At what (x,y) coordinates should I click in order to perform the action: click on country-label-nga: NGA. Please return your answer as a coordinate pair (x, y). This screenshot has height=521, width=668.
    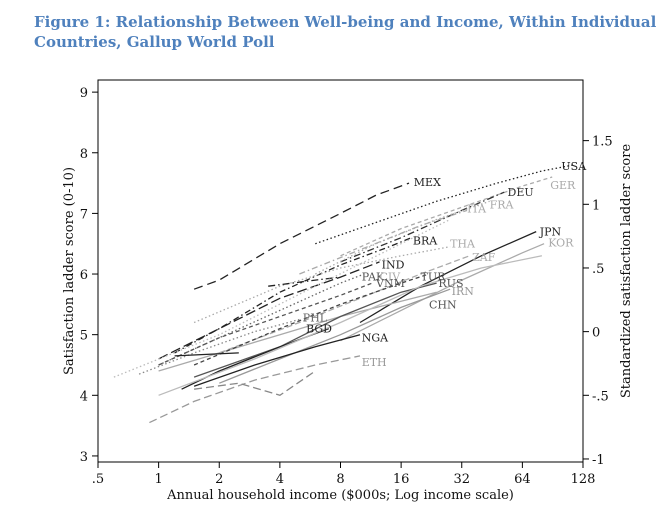
    Looking at the image, I should click on (375, 338).